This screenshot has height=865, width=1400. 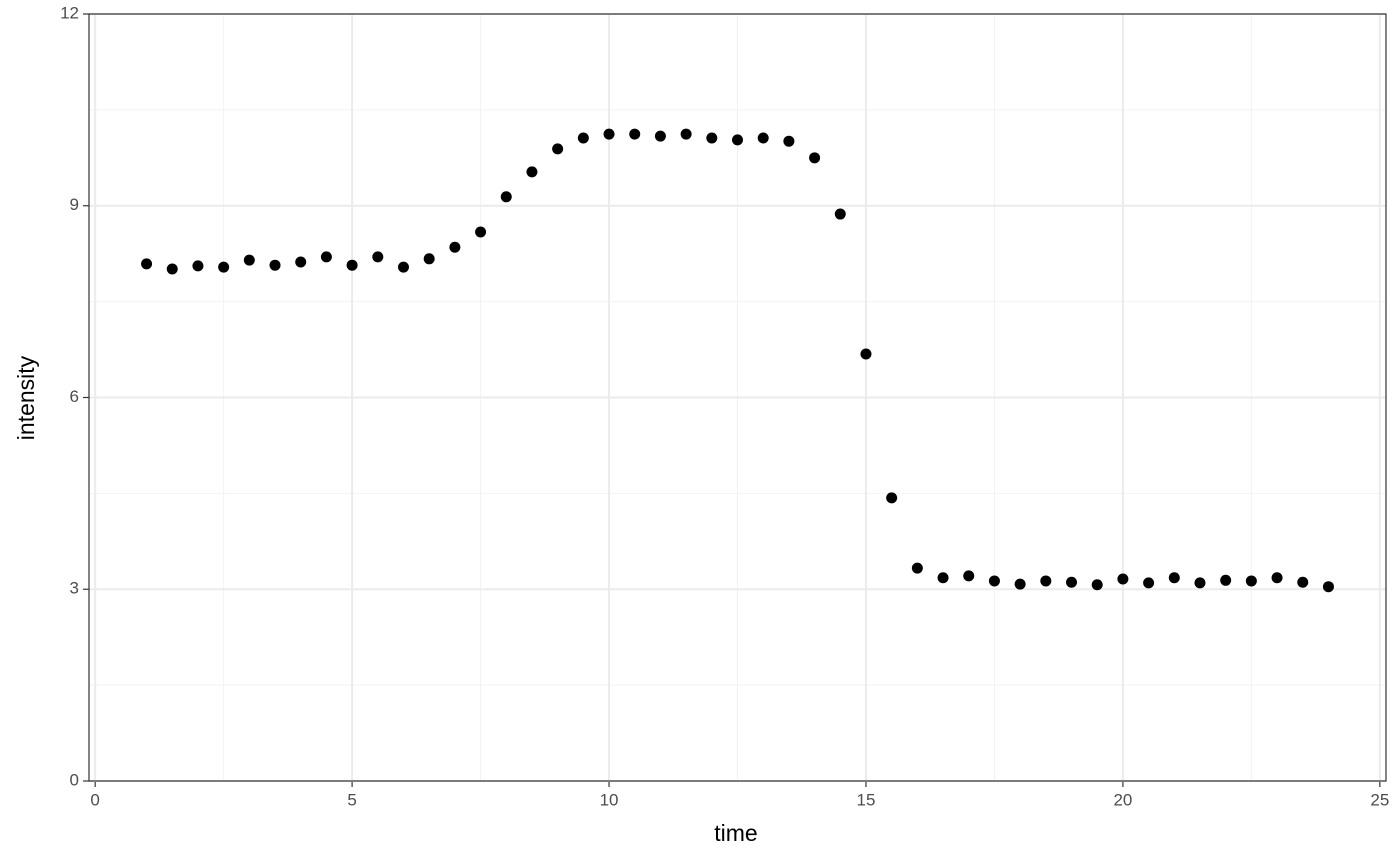 What do you see at coordinates (1122, 799) in the screenshot?
I see `x-tick-label: 20` at bounding box center [1122, 799].